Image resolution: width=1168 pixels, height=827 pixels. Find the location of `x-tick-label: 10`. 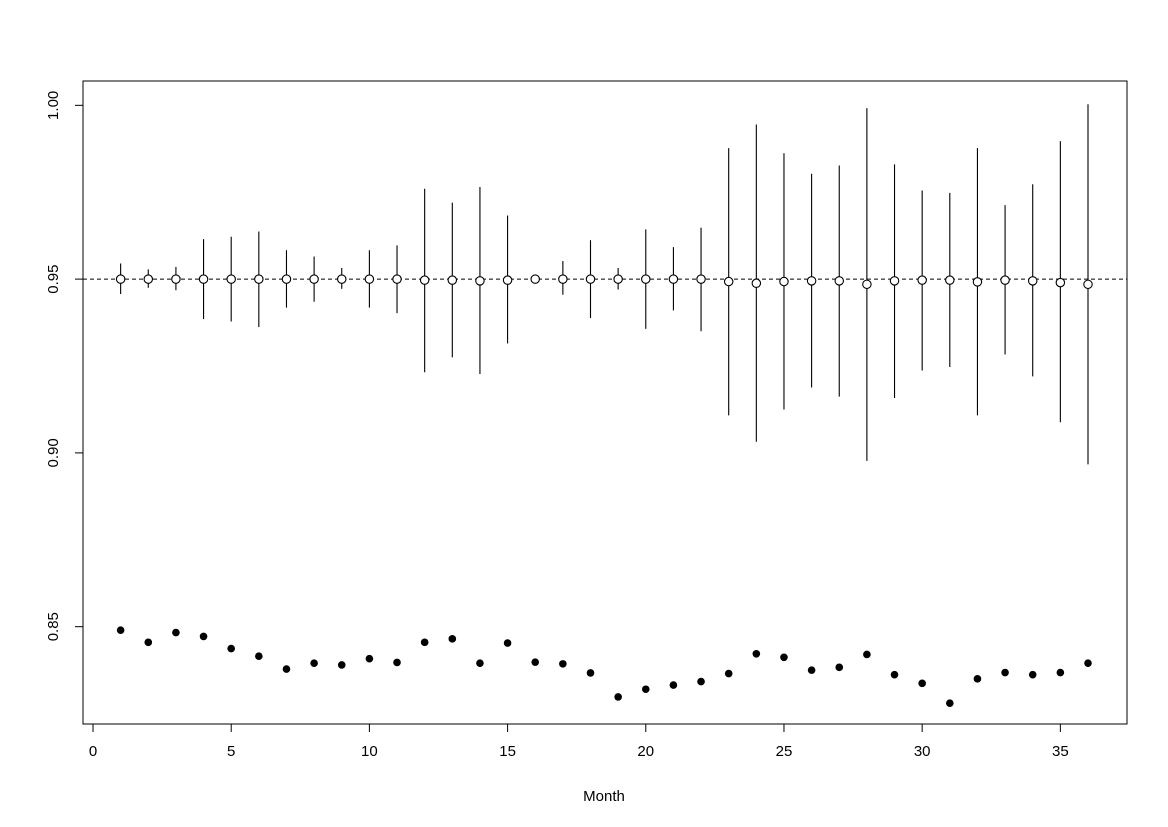

x-tick-label: 10 is located at coordinates (369, 751).